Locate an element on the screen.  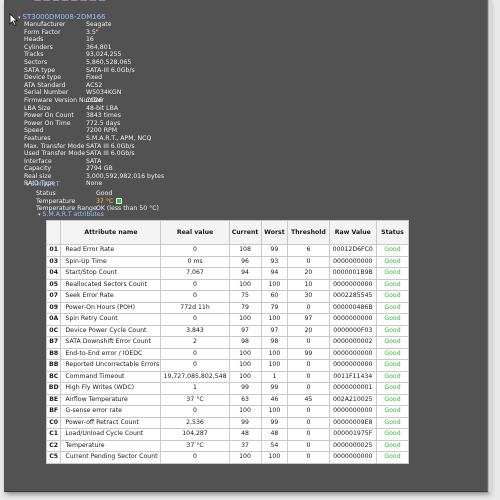
property-value: W5034KGN is located at coordinates (104, 93).